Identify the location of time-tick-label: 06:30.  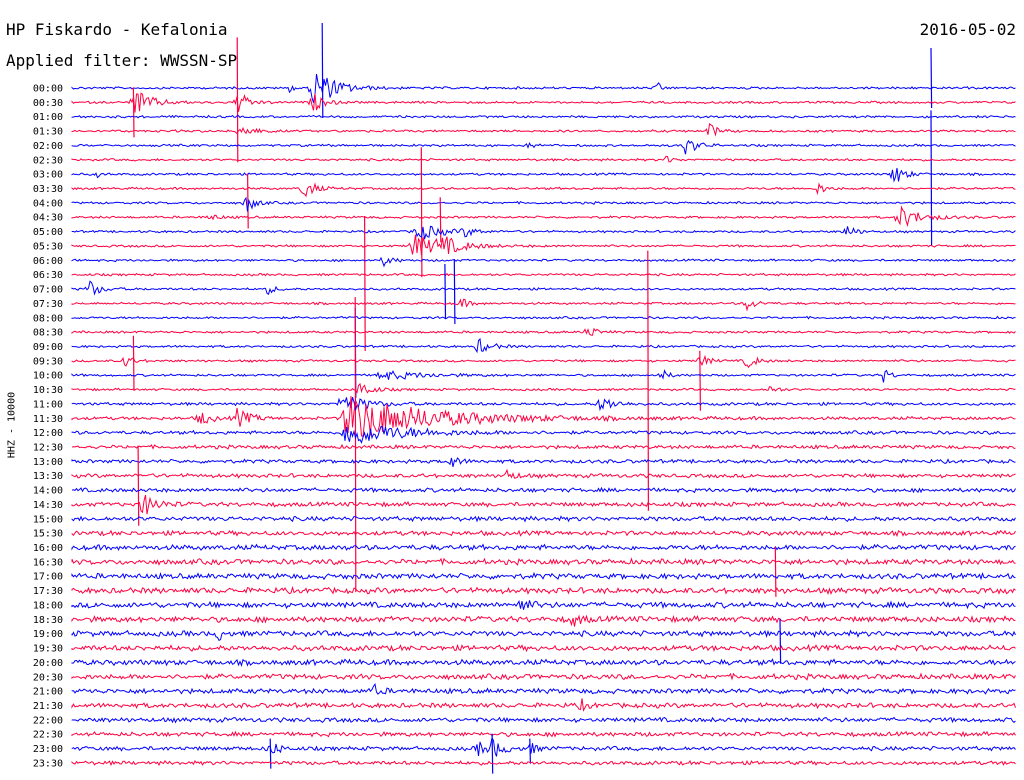
(48, 275).